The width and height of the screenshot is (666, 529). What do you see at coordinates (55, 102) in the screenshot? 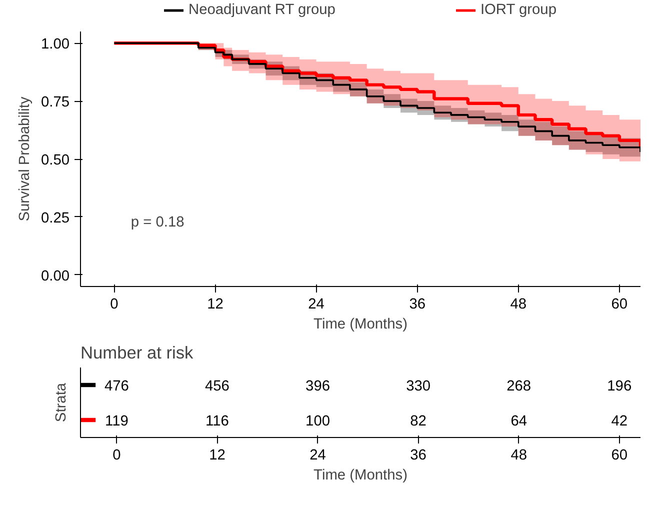
I see `y-tick-label: 0.75` at bounding box center [55, 102].